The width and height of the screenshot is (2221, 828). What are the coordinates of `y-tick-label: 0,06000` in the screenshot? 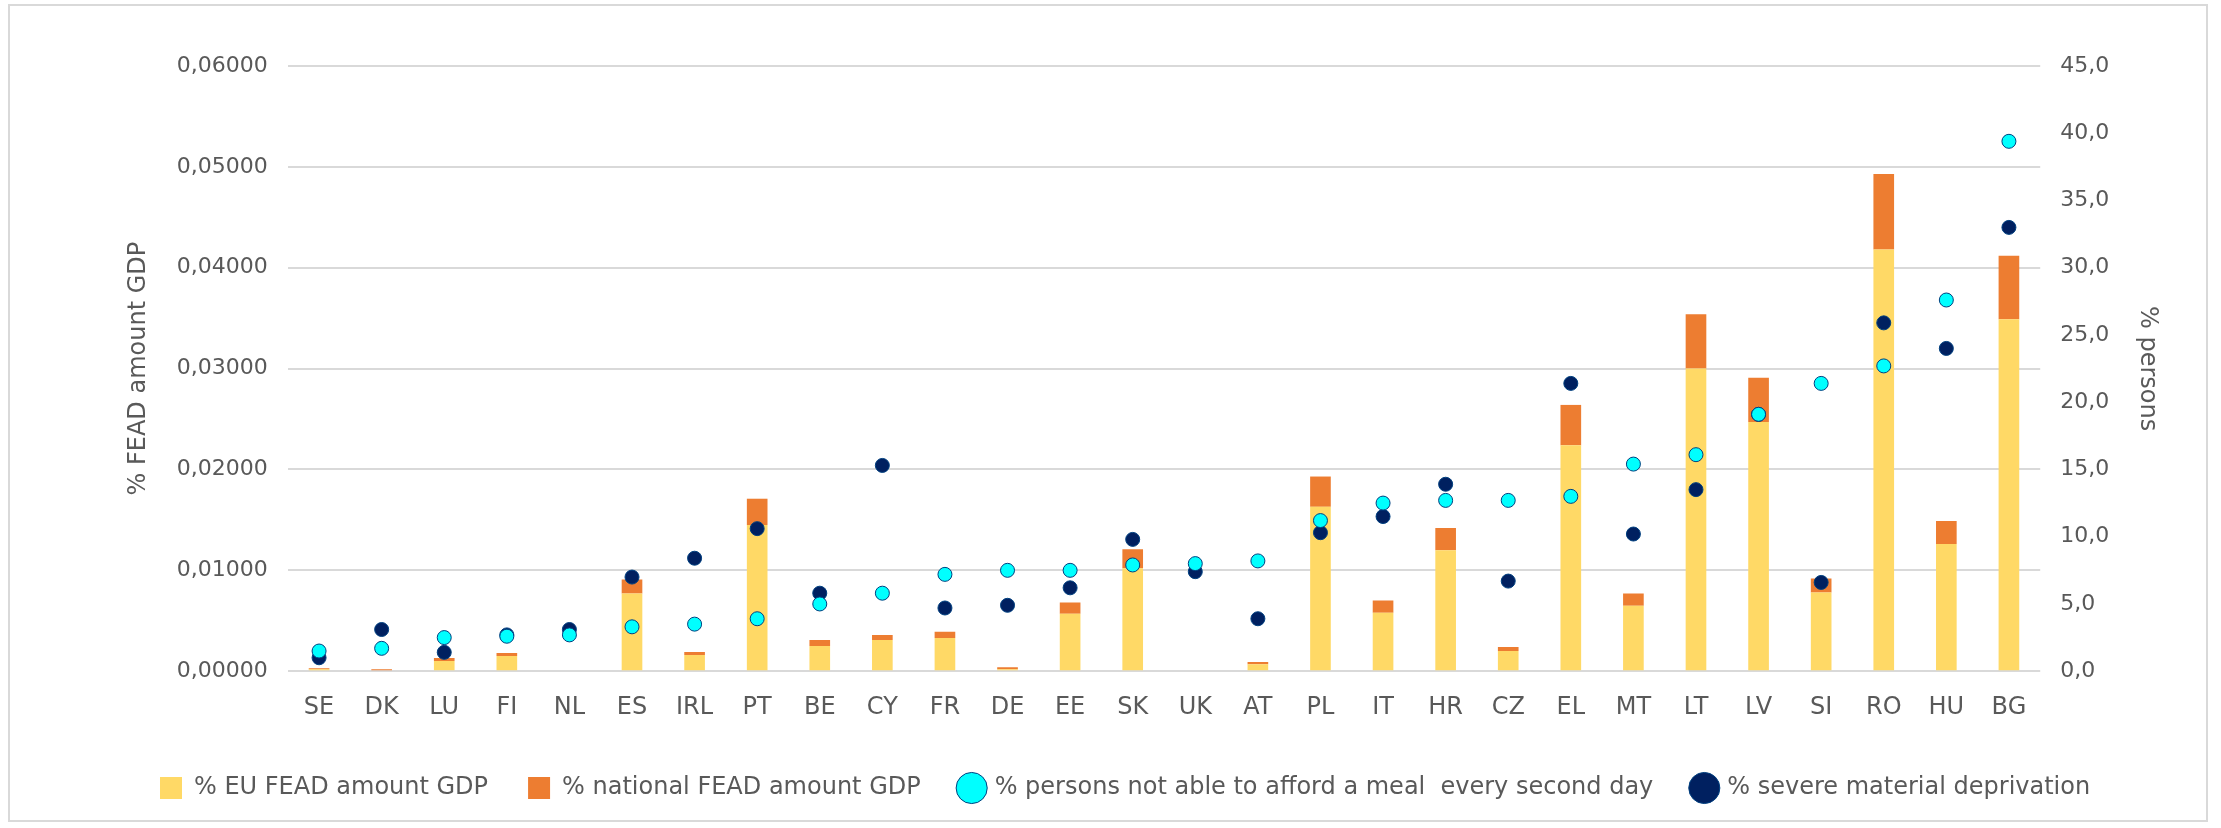 It's located at (222, 64).